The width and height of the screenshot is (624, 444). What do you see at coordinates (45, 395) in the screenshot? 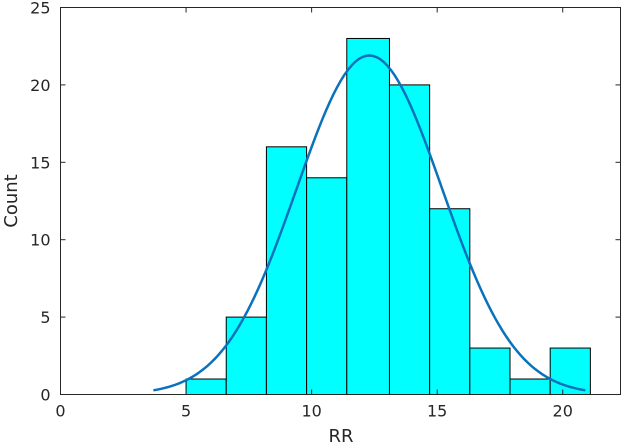
I see `y-tick-label: 0` at bounding box center [45, 395].